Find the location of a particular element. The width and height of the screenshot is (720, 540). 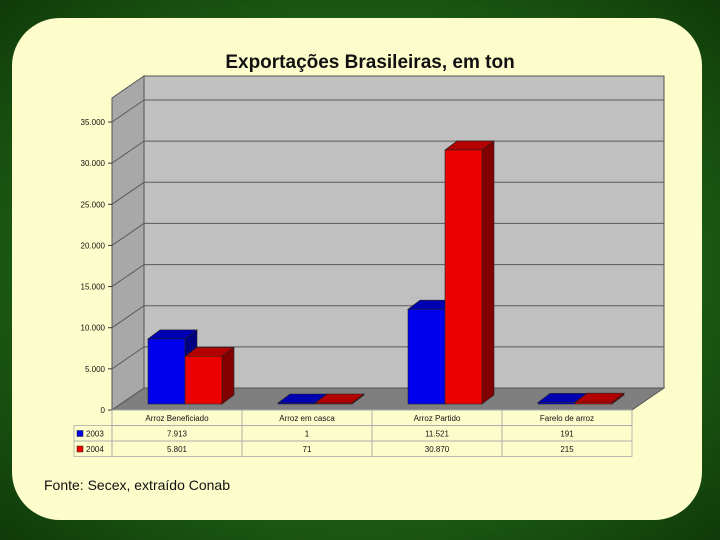

data-label: 30.870 is located at coordinates (437, 449).